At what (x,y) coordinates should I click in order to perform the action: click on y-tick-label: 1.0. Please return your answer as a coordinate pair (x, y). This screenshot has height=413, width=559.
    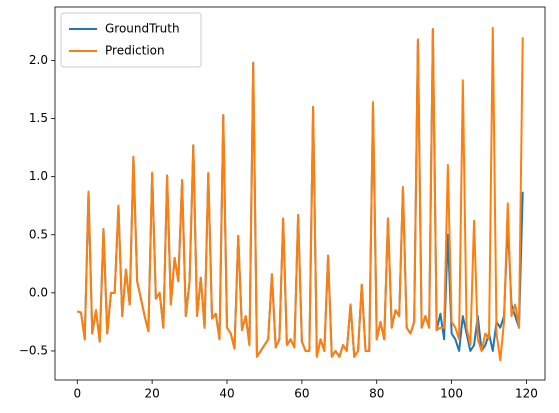
    Looking at the image, I should click on (38, 176).